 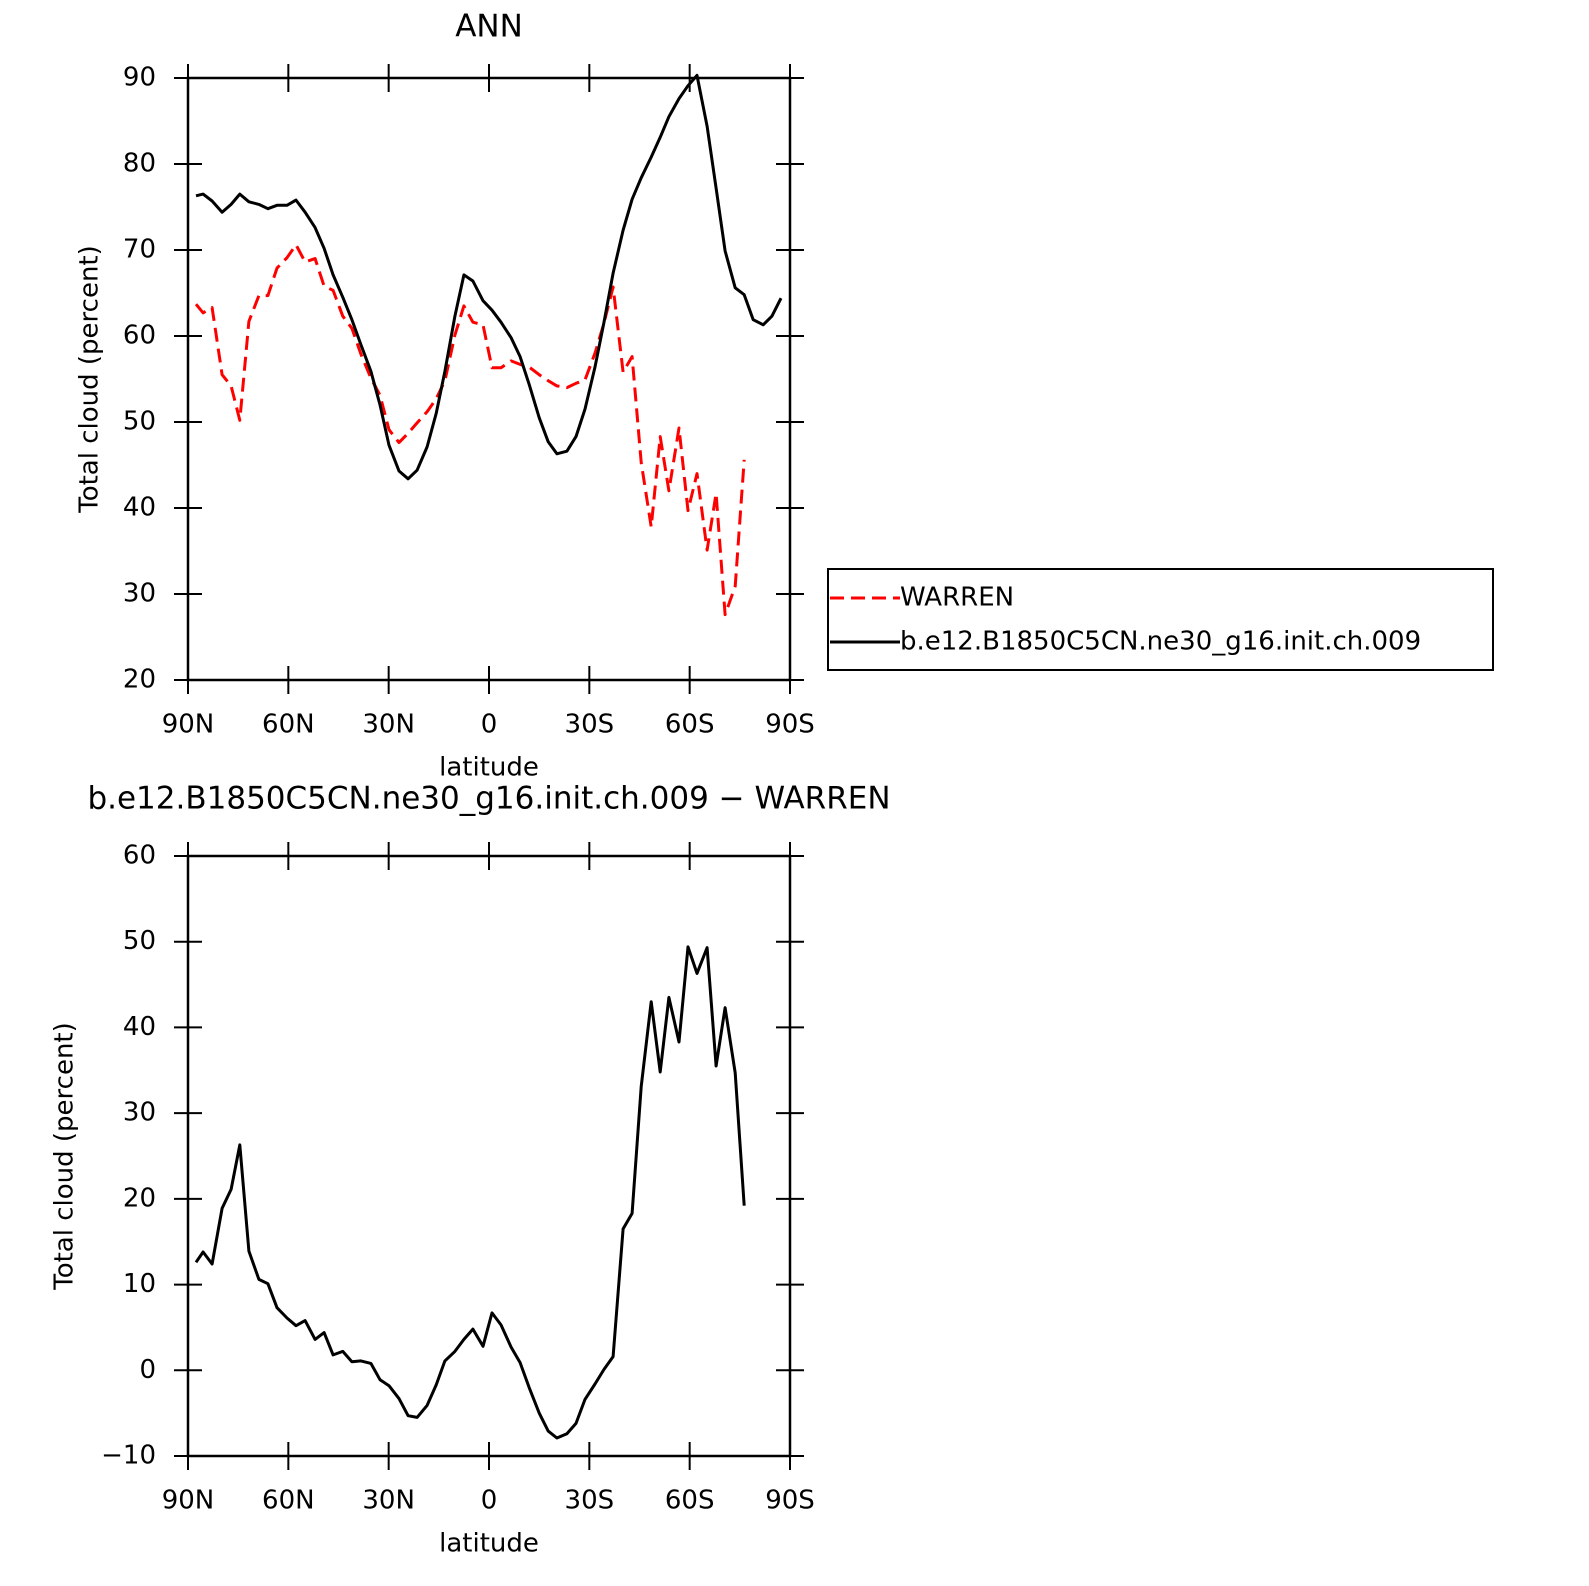 What do you see at coordinates (139, 250) in the screenshot?
I see `y-tick-label: 70` at bounding box center [139, 250].